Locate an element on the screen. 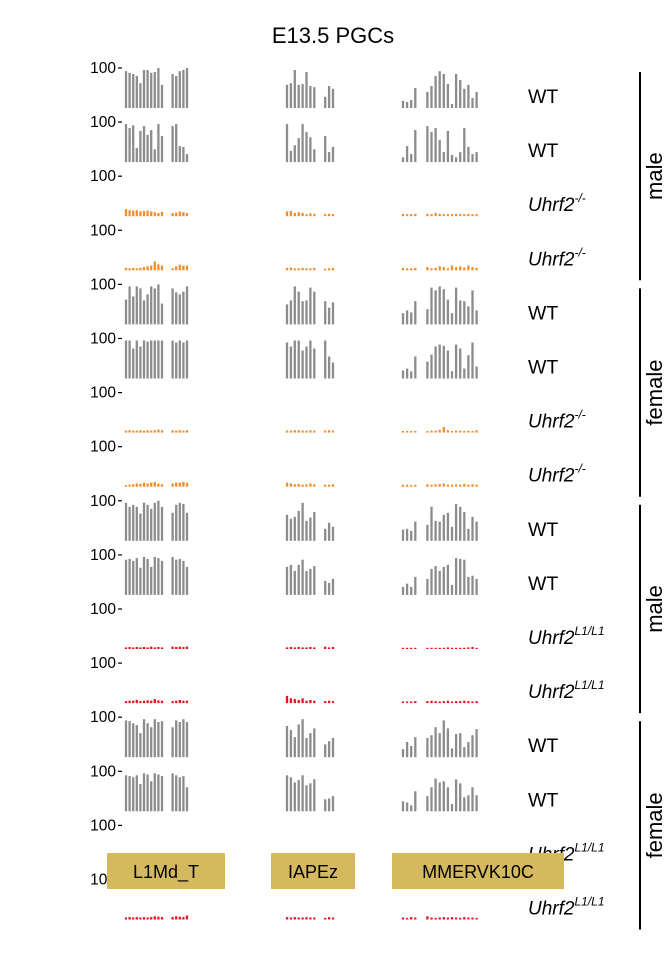 The image size is (670, 973). element-box-mmervk10c is located at coordinates (478, 871).